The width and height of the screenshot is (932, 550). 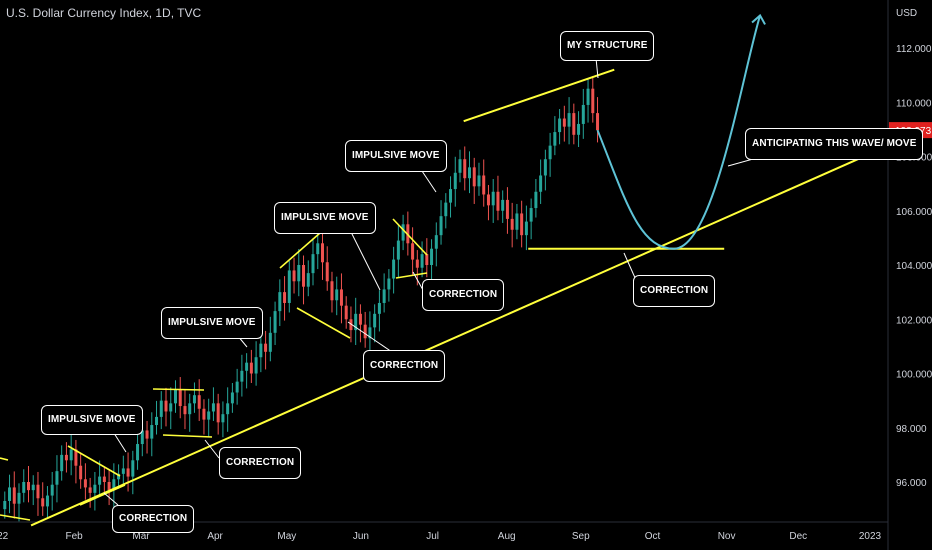 What do you see at coordinates (539, 95) in the screenshot?
I see `trendline-structure-line` at bounding box center [539, 95].